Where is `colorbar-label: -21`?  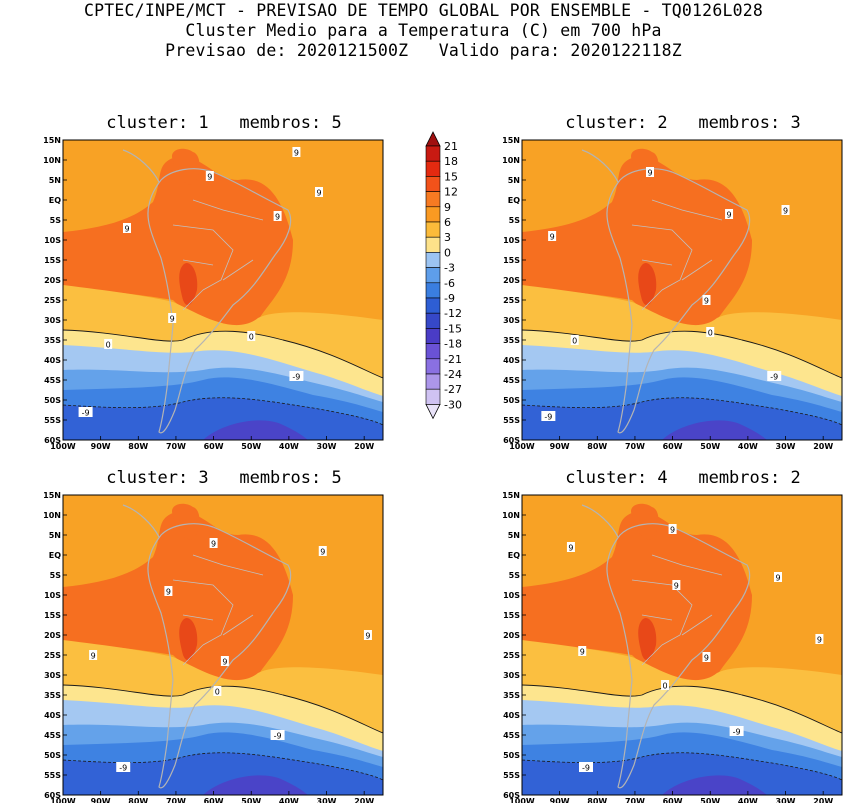
colorbar-label: -21 is located at coordinates (453, 359).